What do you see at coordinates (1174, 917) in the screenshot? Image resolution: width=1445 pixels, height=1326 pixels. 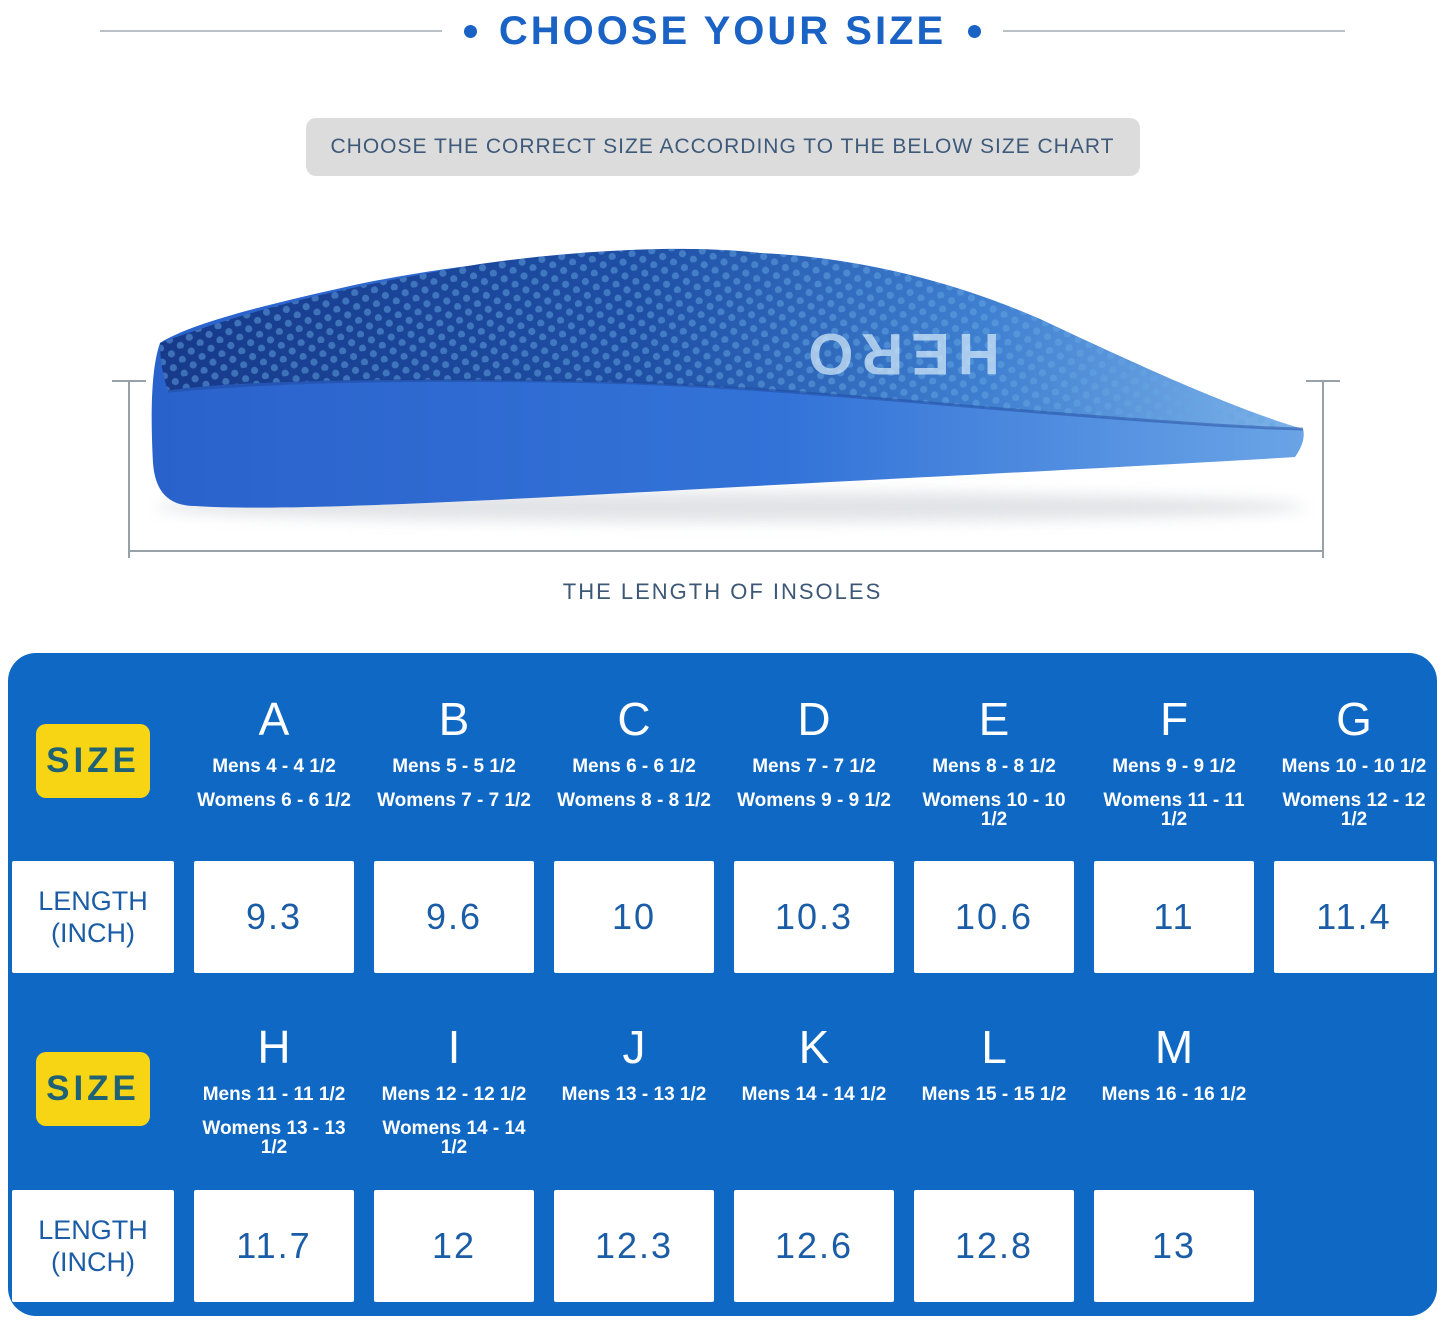 I see `length-value: 11` at bounding box center [1174, 917].